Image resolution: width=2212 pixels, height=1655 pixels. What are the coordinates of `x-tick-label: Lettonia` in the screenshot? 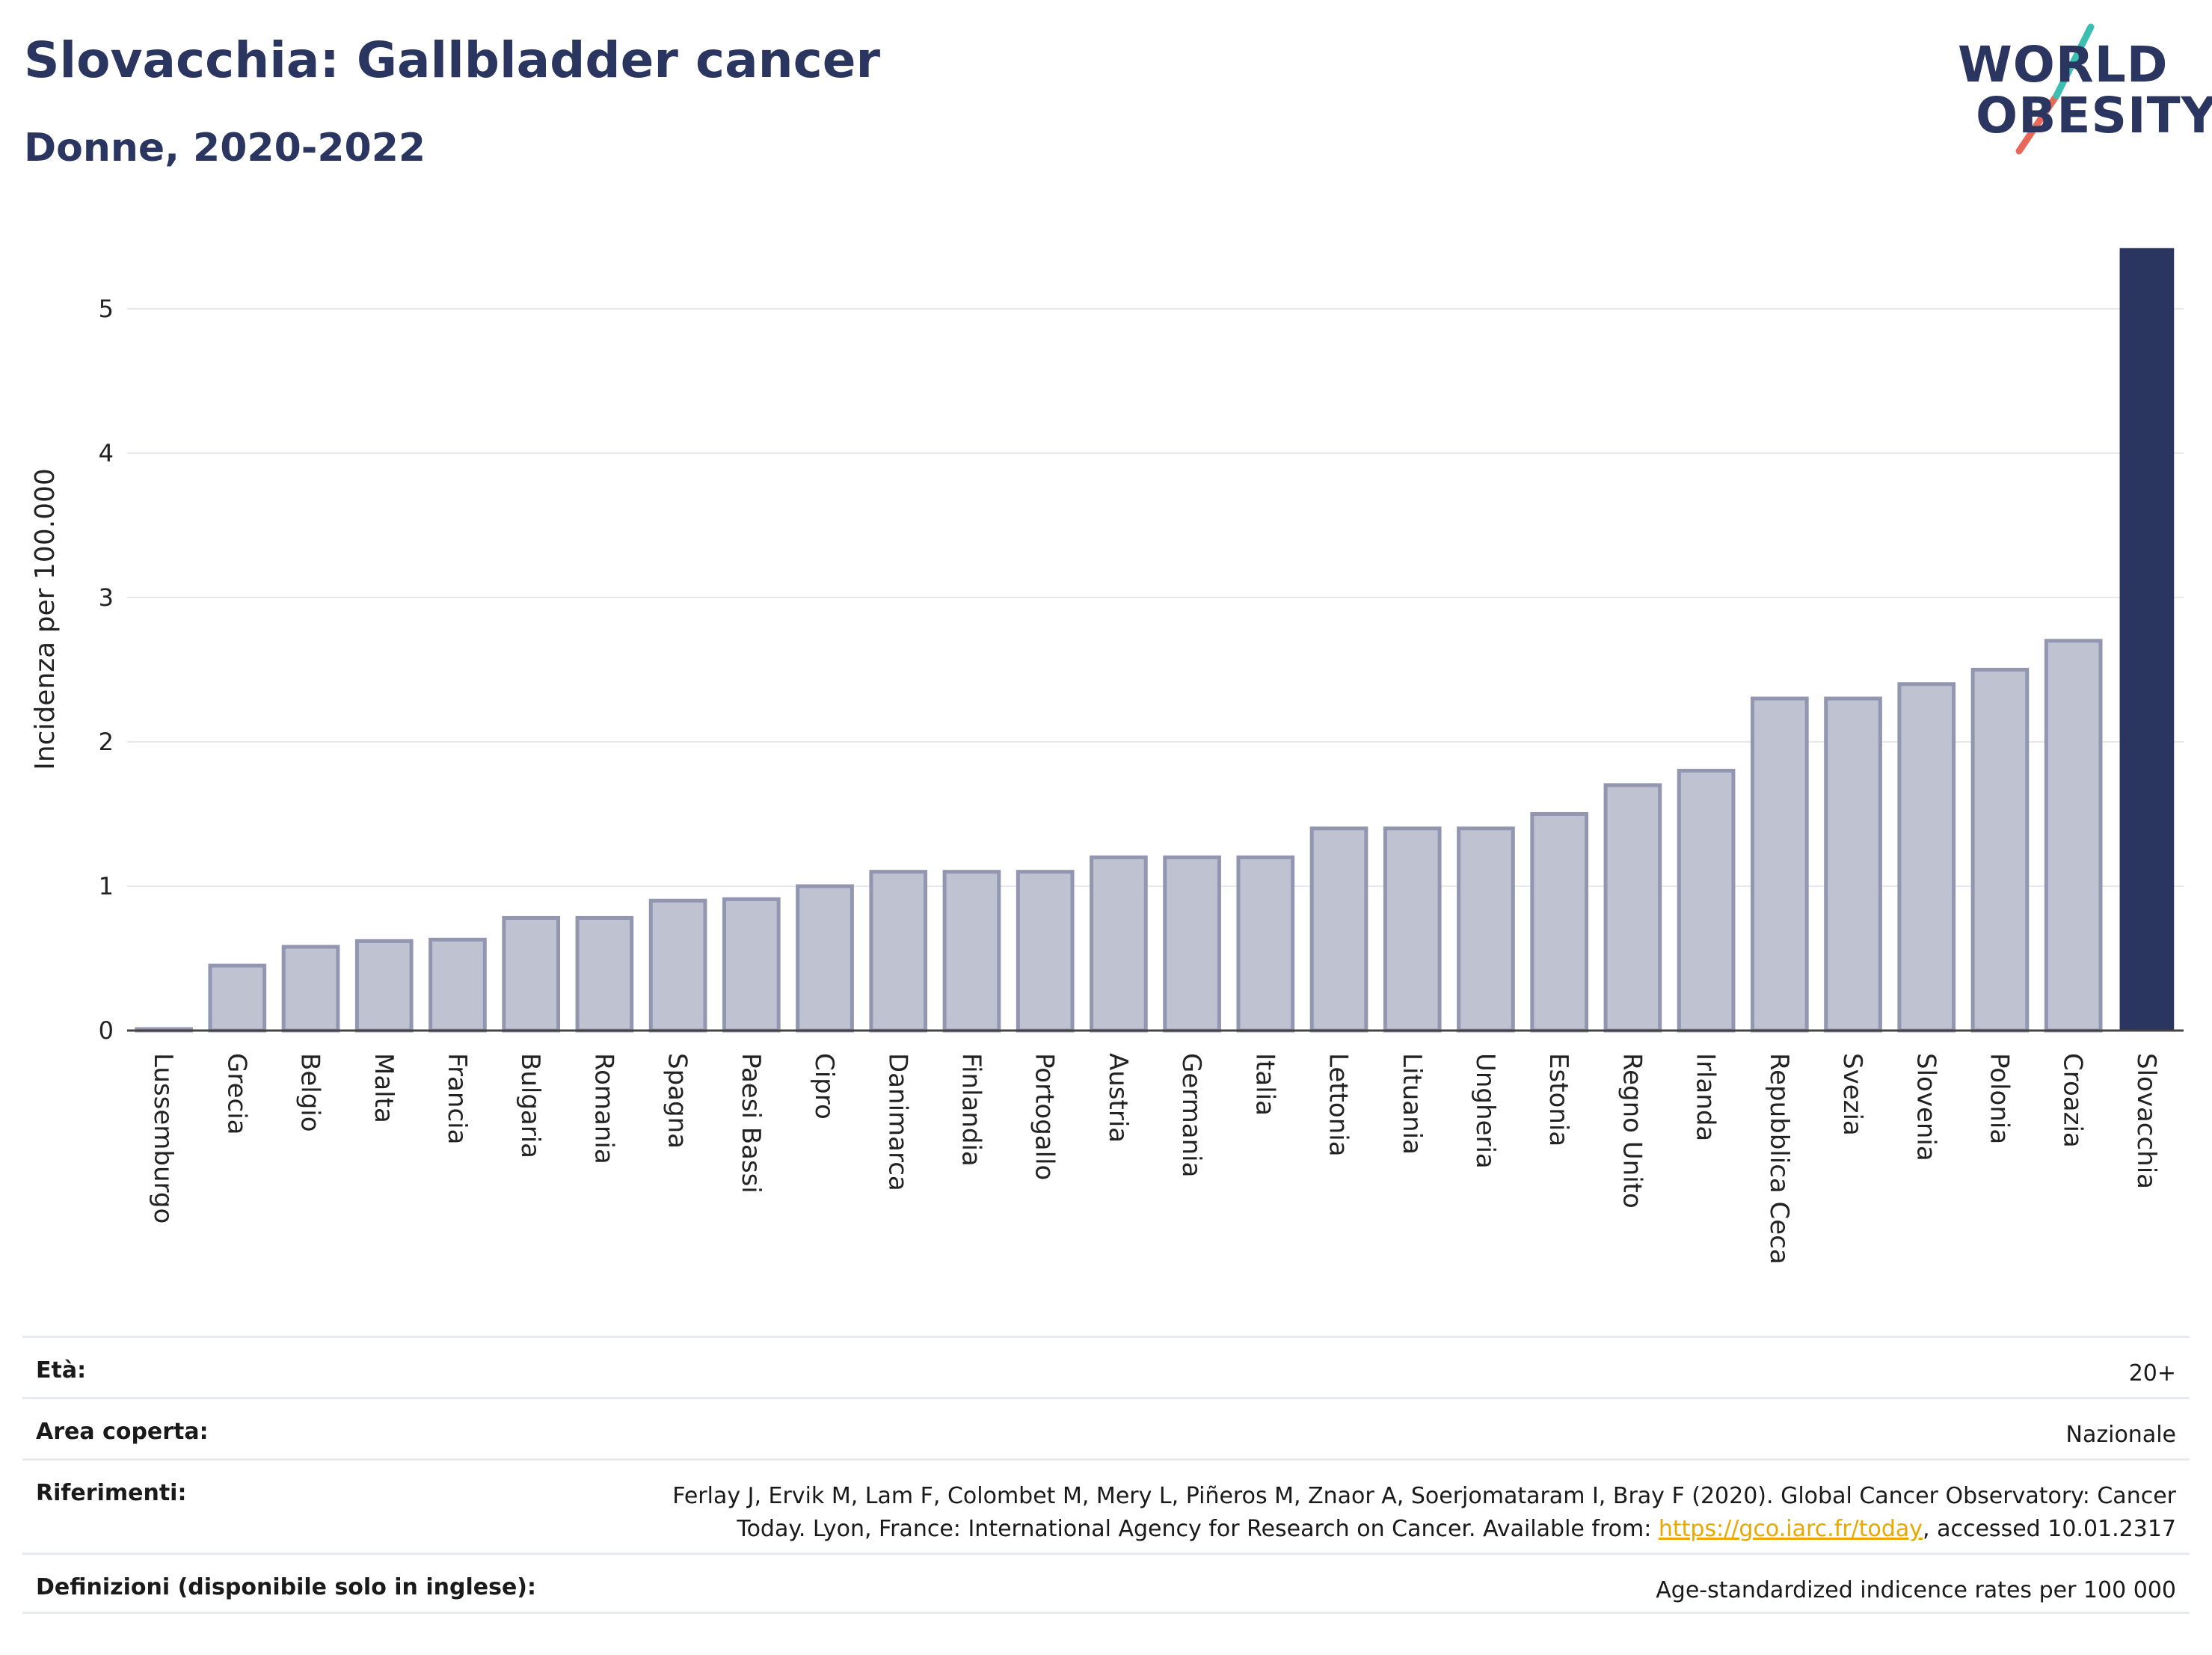 It's located at (1339, 1105).